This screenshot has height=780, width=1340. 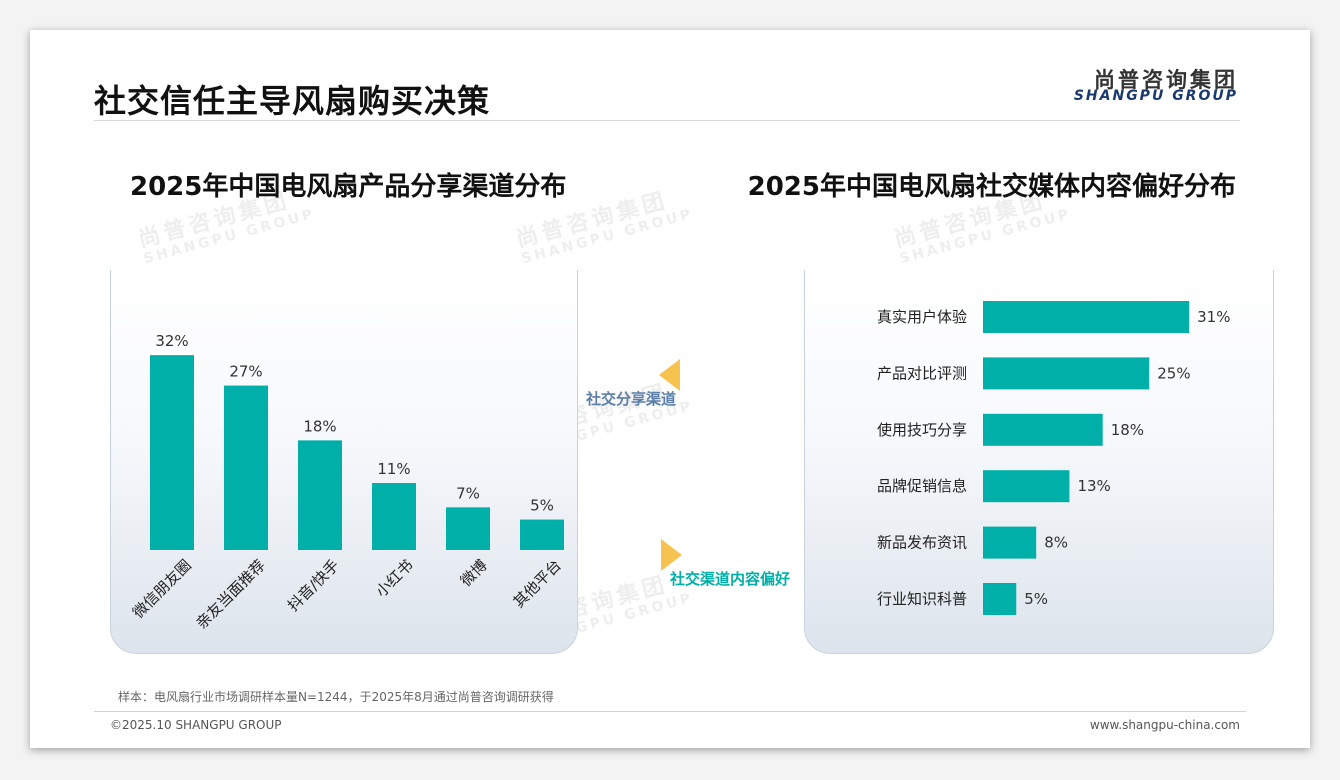 What do you see at coordinates (670, 711) in the screenshot?
I see `footer-divider` at bounding box center [670, 711].